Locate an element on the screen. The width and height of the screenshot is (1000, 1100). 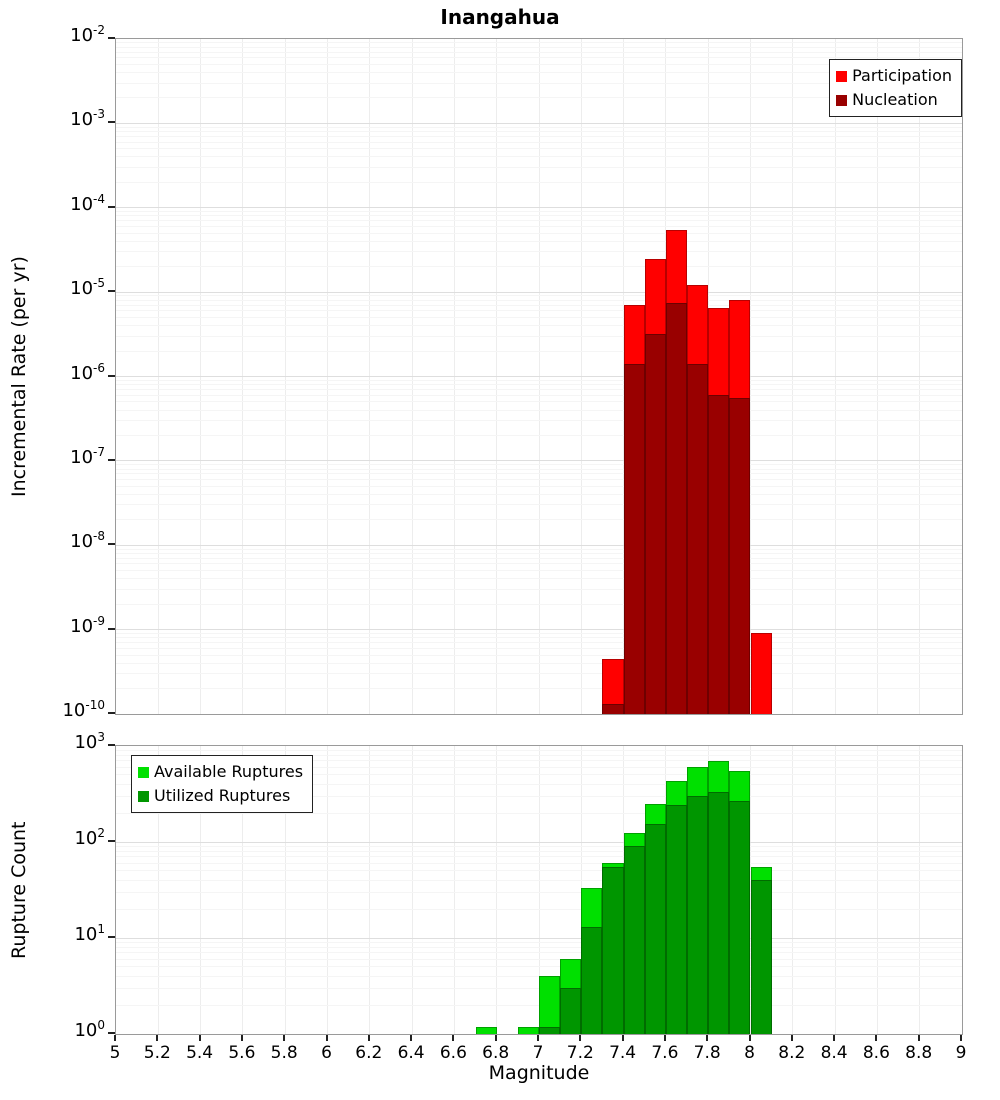
bar-nucleation-7.8 is located at coordinates (719, 554).